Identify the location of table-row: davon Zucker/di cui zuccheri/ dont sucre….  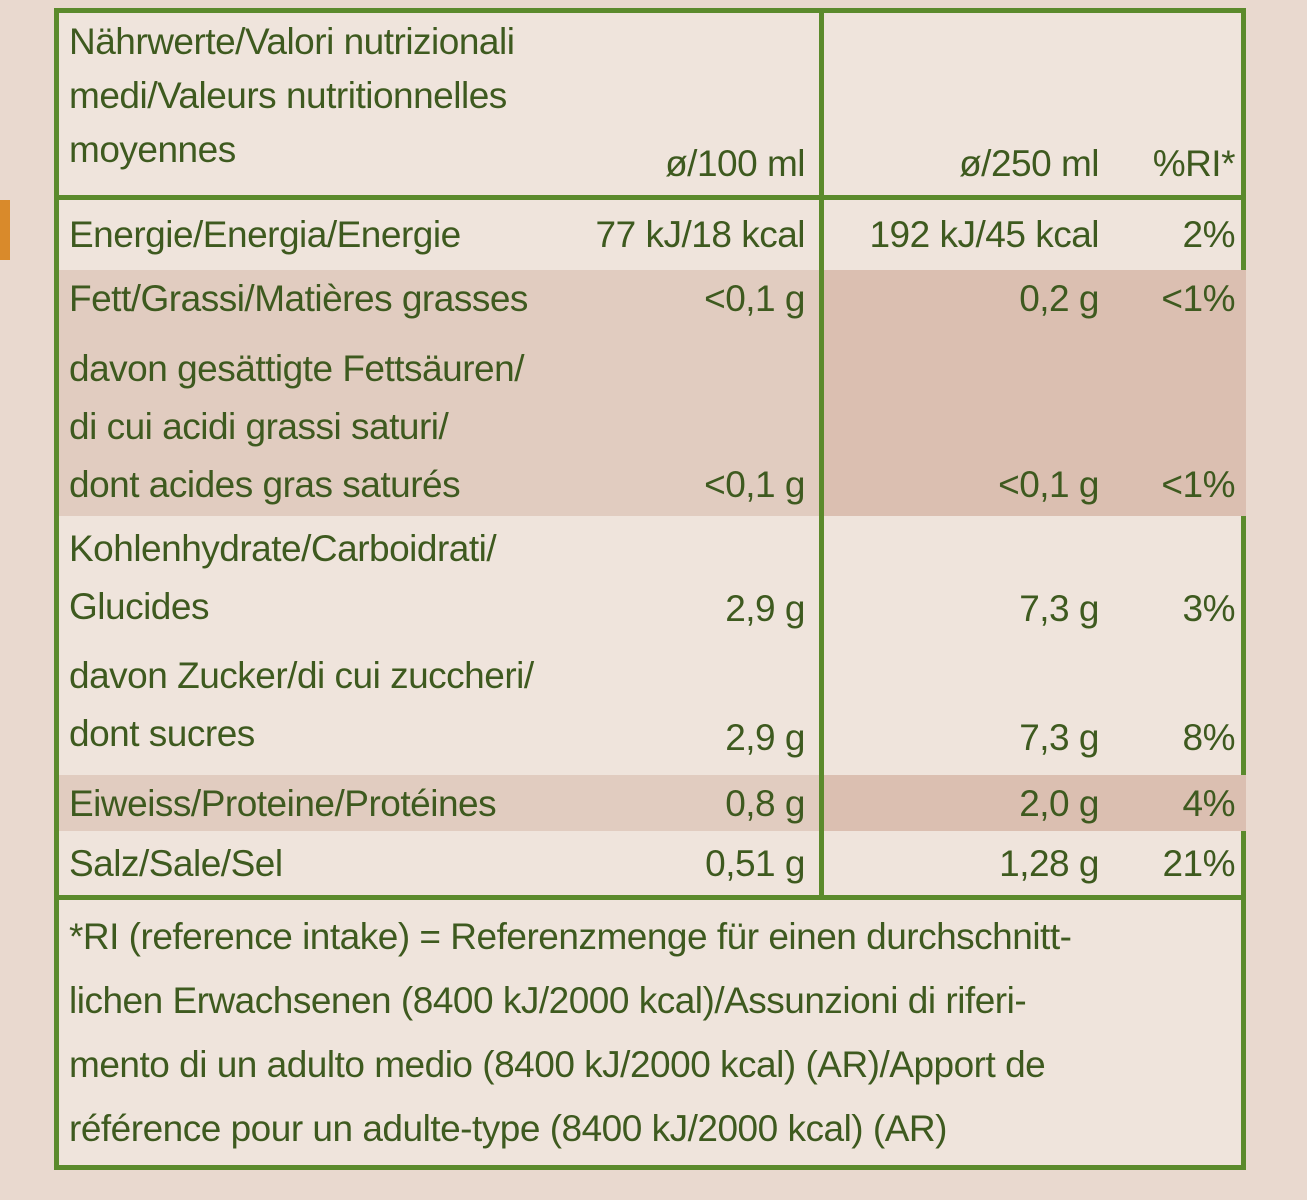
(650, 708).